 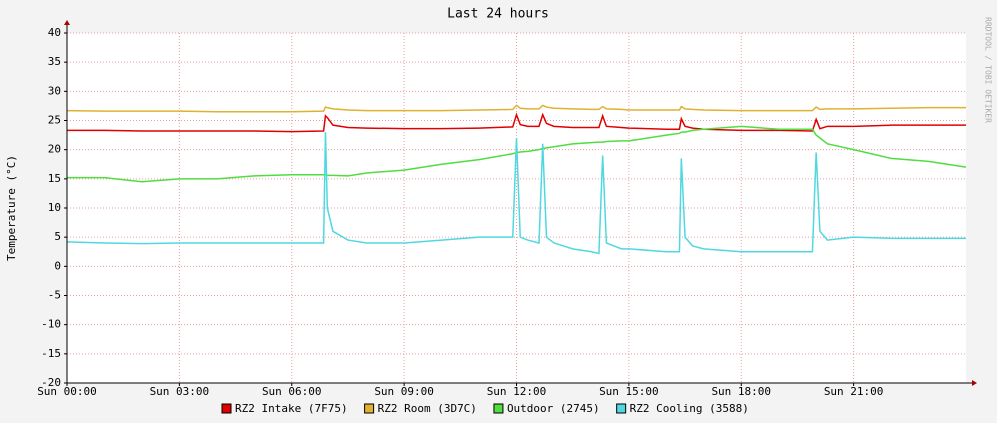 I want to click on y-tick-label: -15, so click(x=51, y=353).